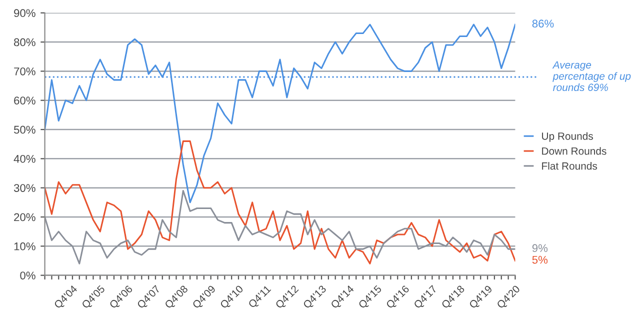 The image size is (640, 322). Describe the element at coordinates (25, 130) in the screenshot. I see `y-tick-label: 50%` at that location.